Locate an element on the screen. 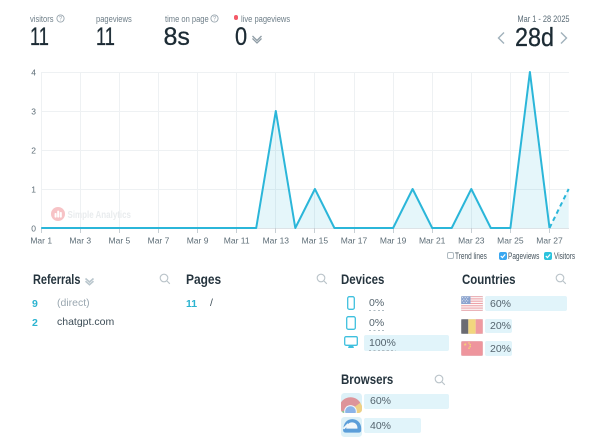  svg-text: Simple Analytics is located at coordinates (100, 215).